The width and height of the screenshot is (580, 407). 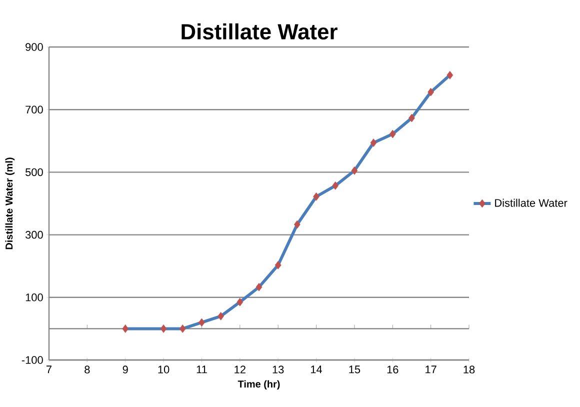 I want to click on x-tick-label: 11, so click(x=201, y=370).